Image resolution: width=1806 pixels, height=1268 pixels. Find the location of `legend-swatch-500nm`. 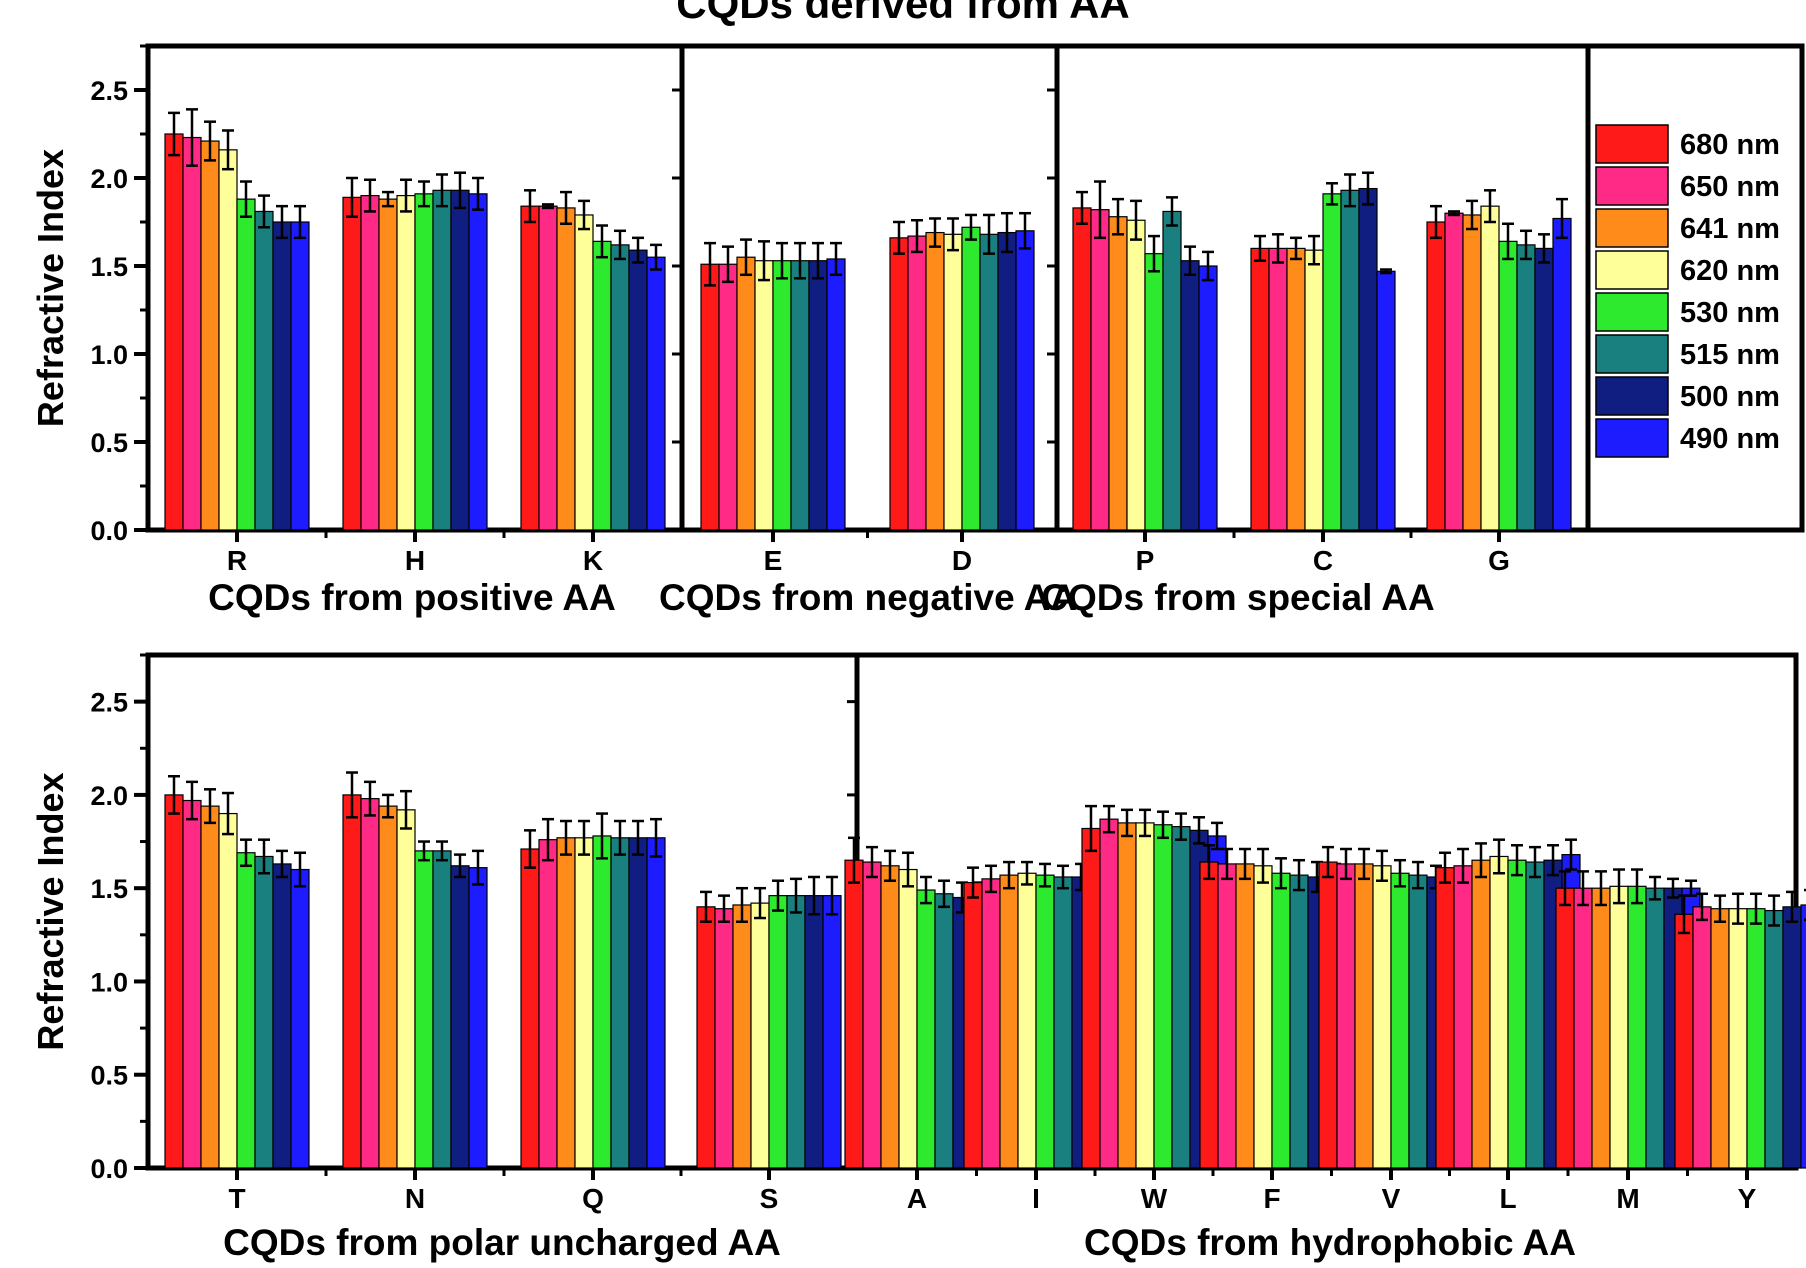

legend-swatch-500nm is located at coordinates (1632, 396).